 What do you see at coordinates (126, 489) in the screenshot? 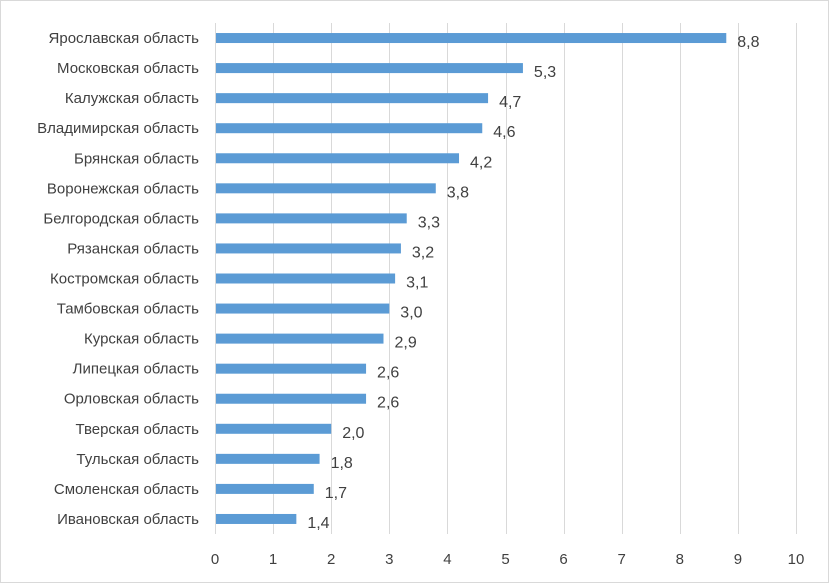
I see `category-label: Смоленская область` at bounding box center [126, 489].